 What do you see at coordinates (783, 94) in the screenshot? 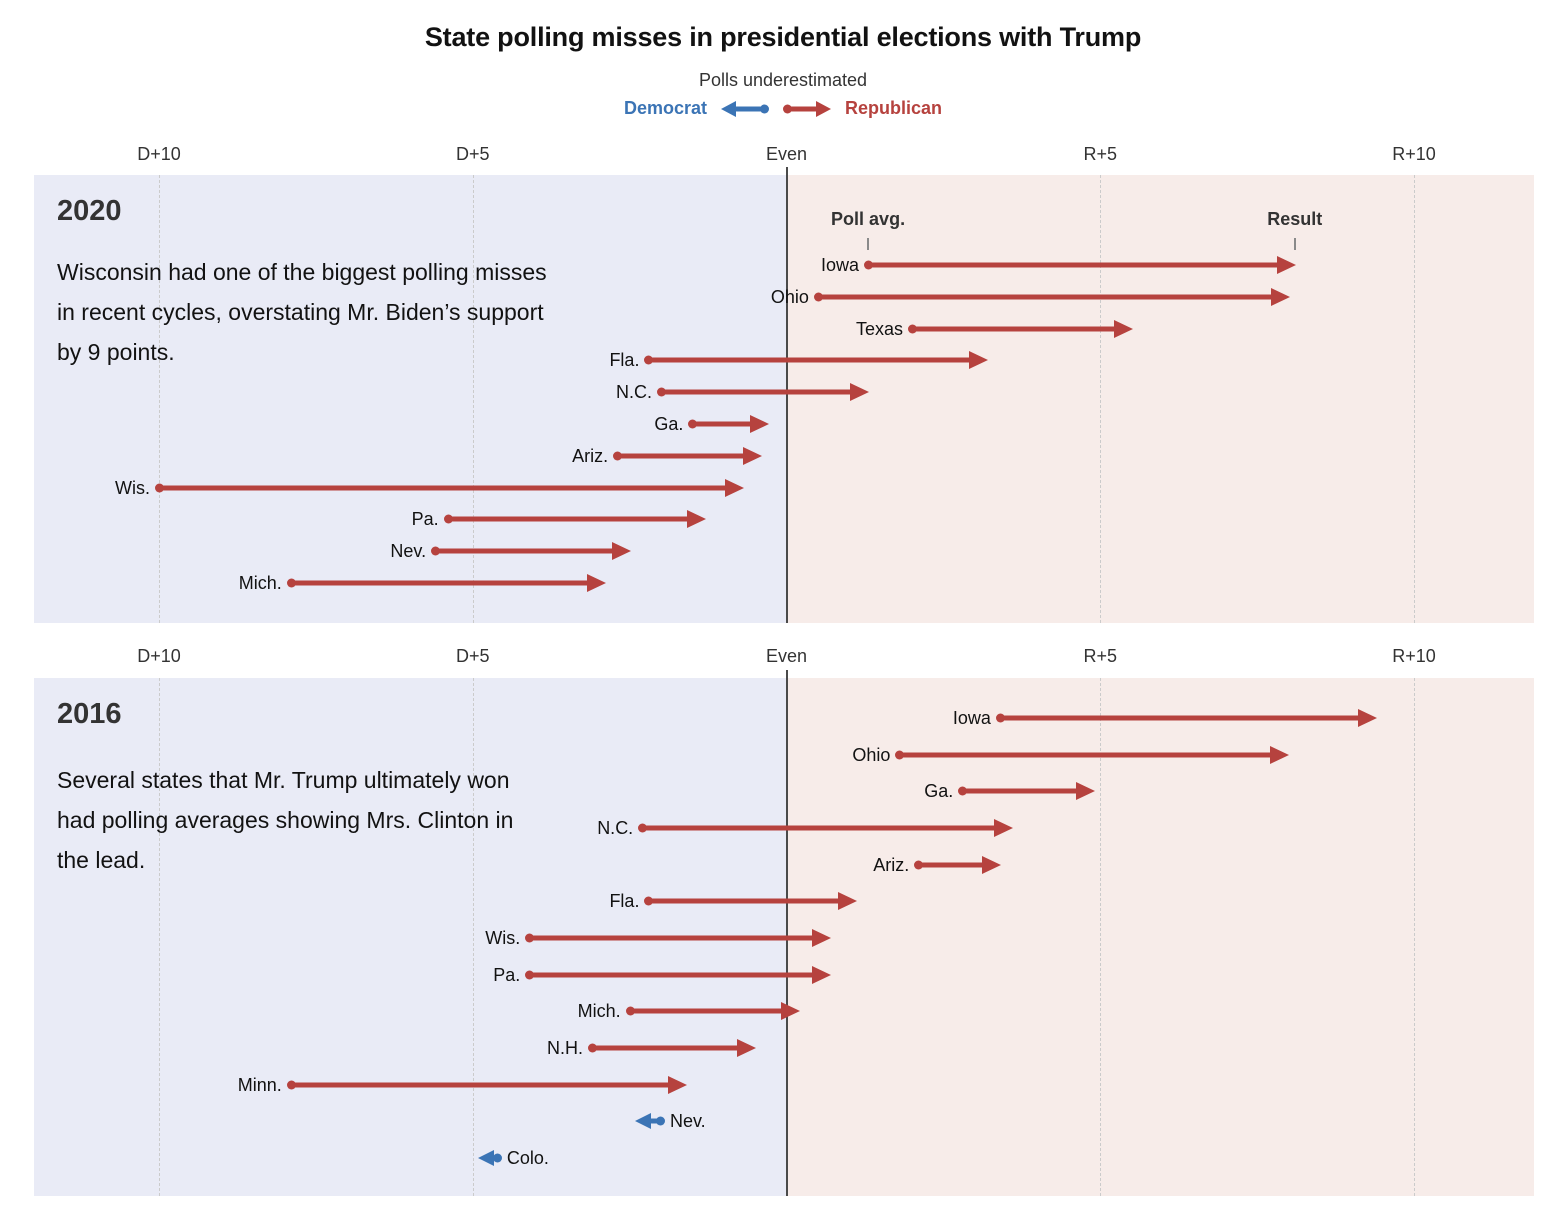
I see `legend: Polls underestimated Democrat Republican` at bounding box center [783, 94].